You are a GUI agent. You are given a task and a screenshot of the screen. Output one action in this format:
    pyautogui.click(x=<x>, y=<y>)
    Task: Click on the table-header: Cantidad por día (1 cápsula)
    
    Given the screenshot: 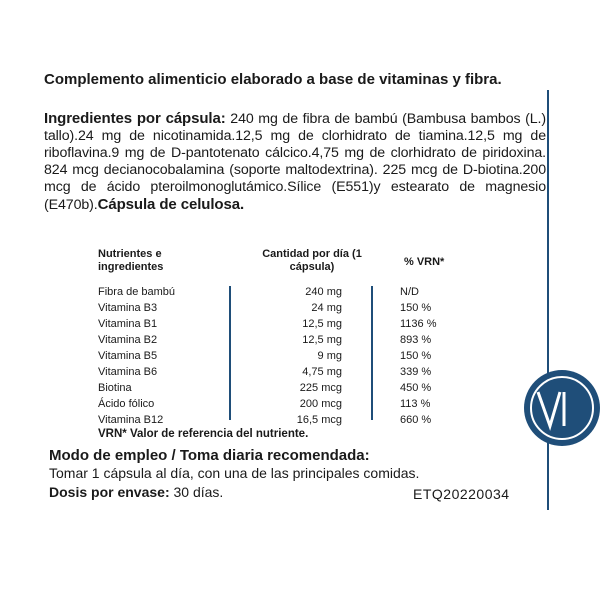 What is the action you would take?
    pyautogui.click(x=312, y=260)
    